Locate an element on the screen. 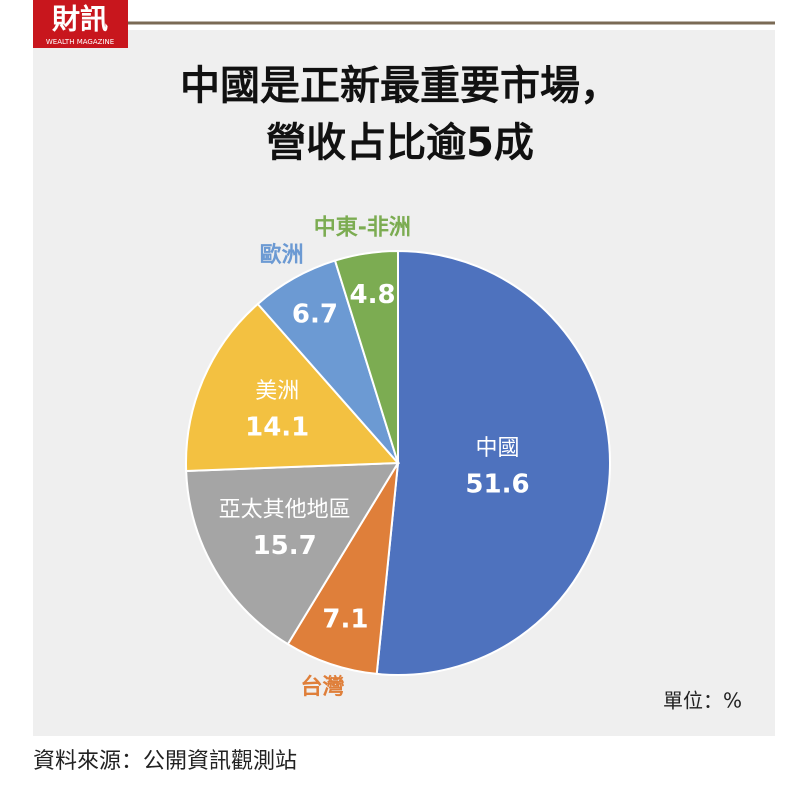 This screenshot has height=792, width=800. value-label: 7.1 is located at coordinates (345, 619).